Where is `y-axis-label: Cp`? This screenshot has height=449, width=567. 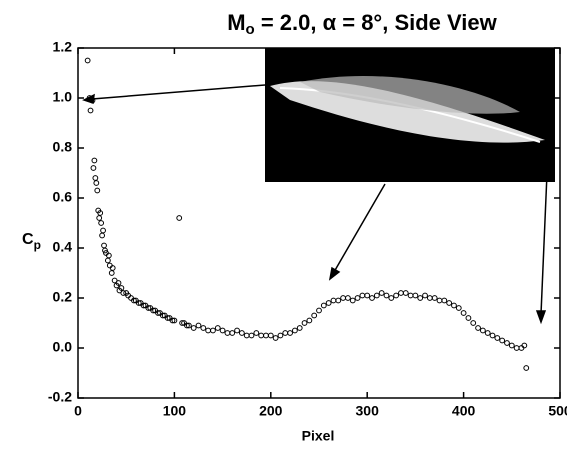
y-axis-label: Cp is located at coordinates (31, 241).